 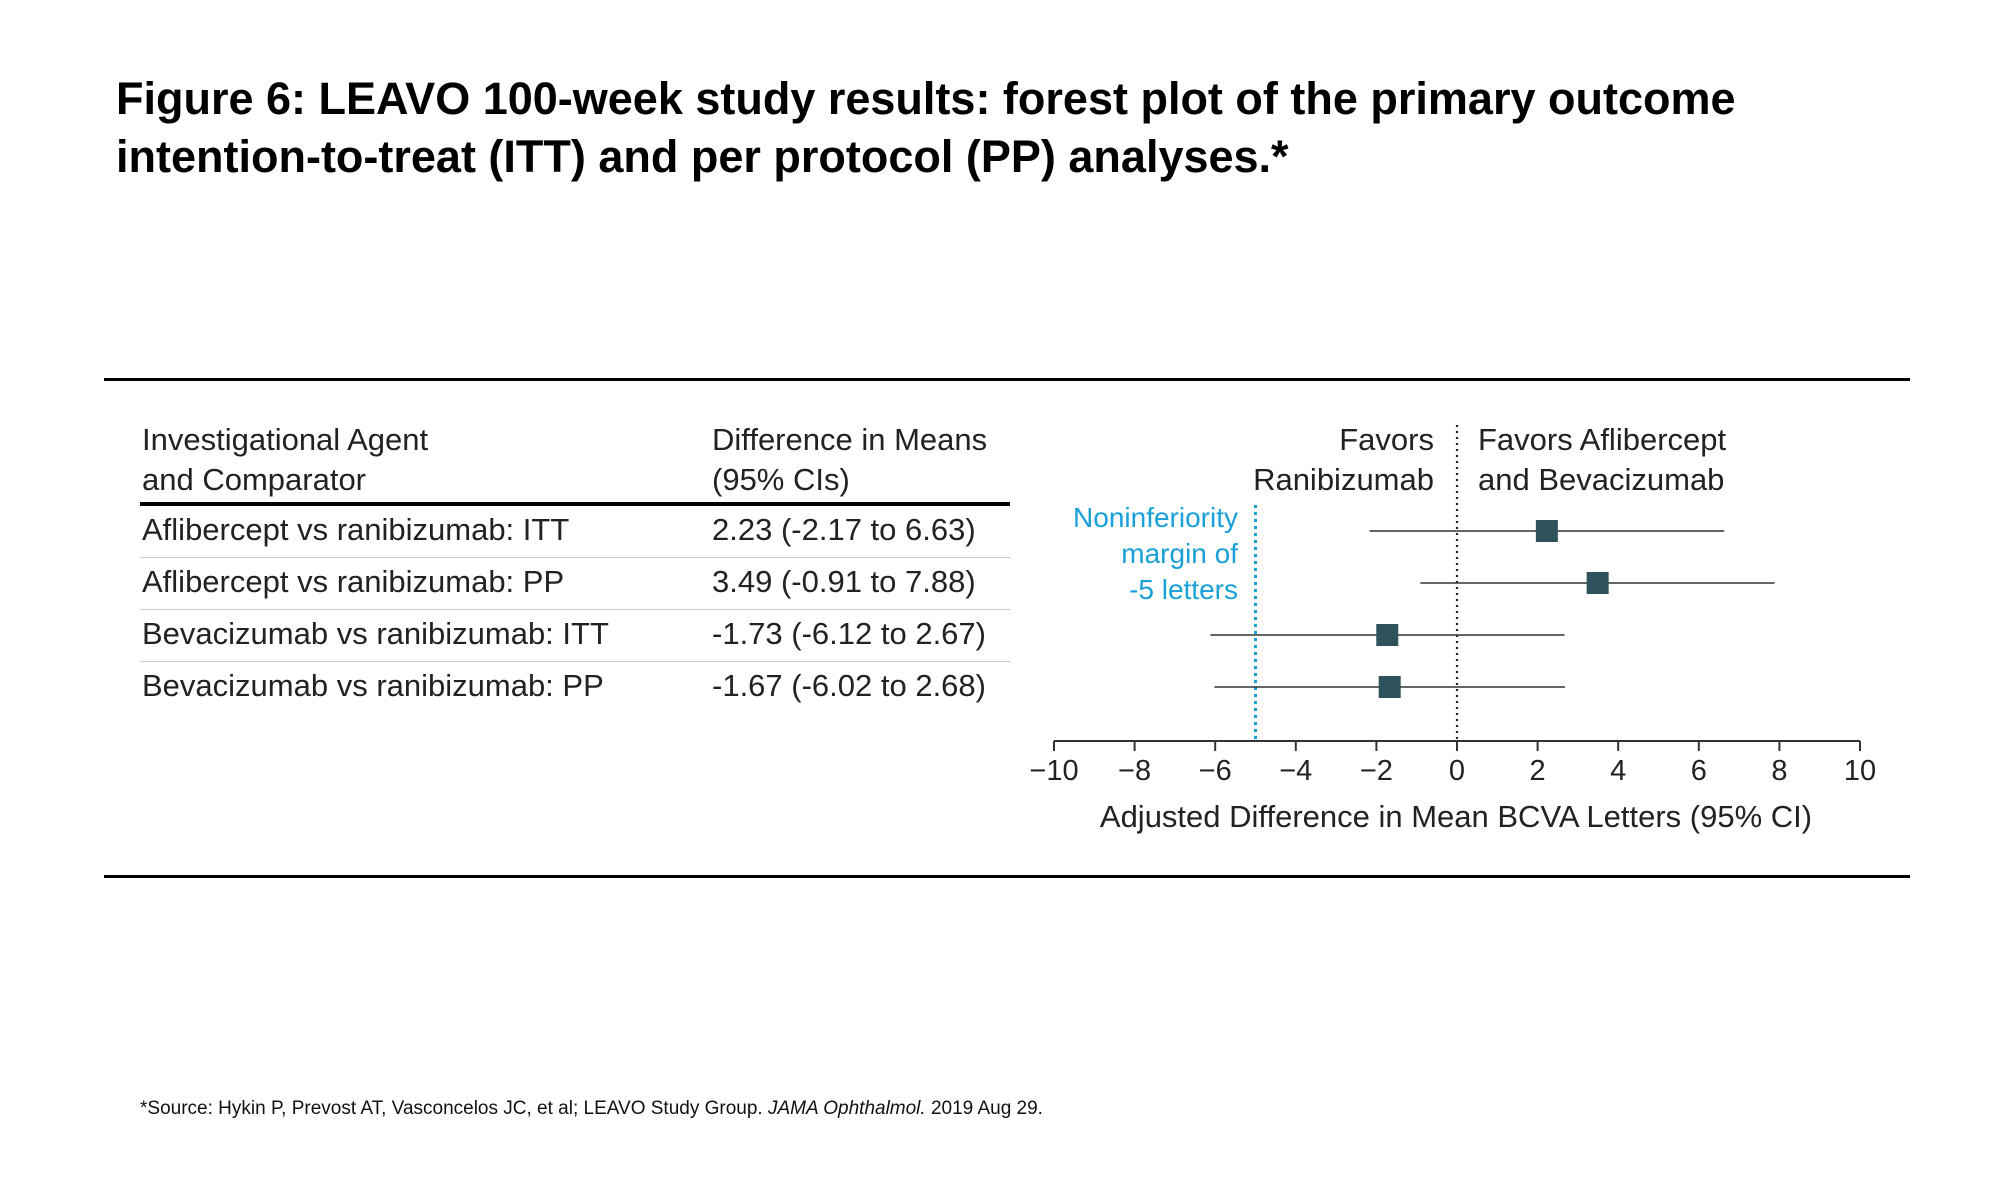 What do you see at coordinates (1295, 771) in the screenshot?
I see `x-tick-label: −4` at bounding box center [1295, 771].